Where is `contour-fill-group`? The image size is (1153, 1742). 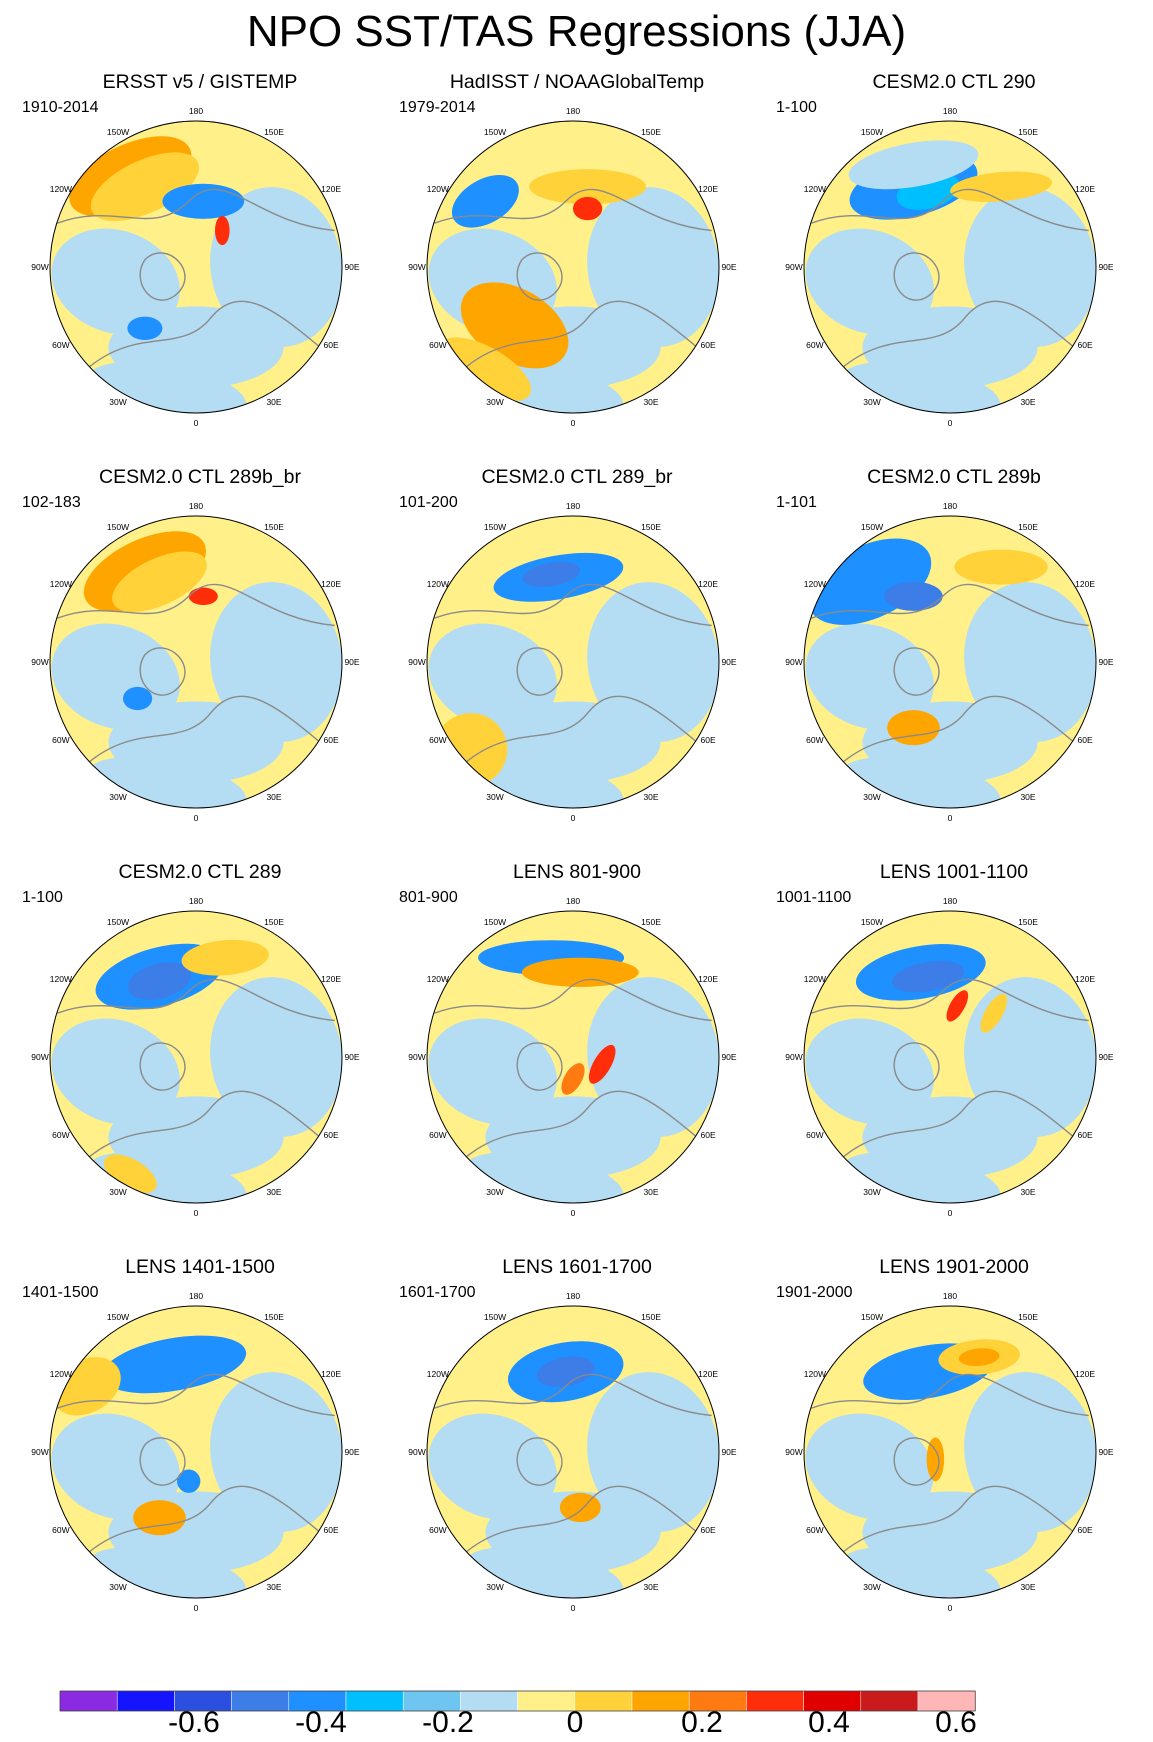 contour-fill-group is located at coordinates (196, 274).